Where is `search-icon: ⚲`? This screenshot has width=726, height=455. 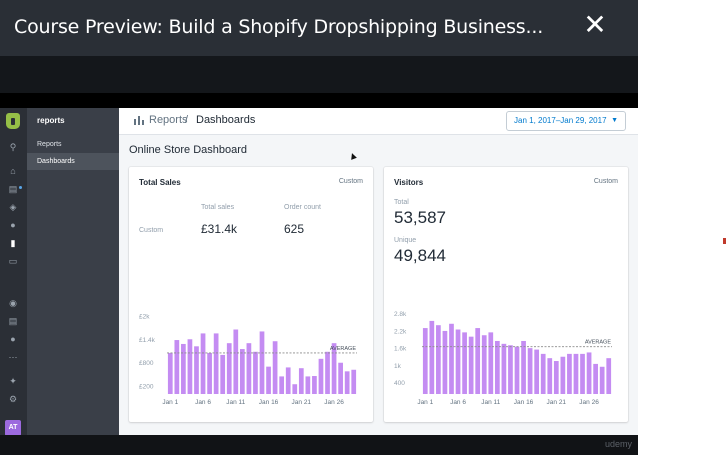
search-icon: ⚲ is located at coordinates (13, 147).